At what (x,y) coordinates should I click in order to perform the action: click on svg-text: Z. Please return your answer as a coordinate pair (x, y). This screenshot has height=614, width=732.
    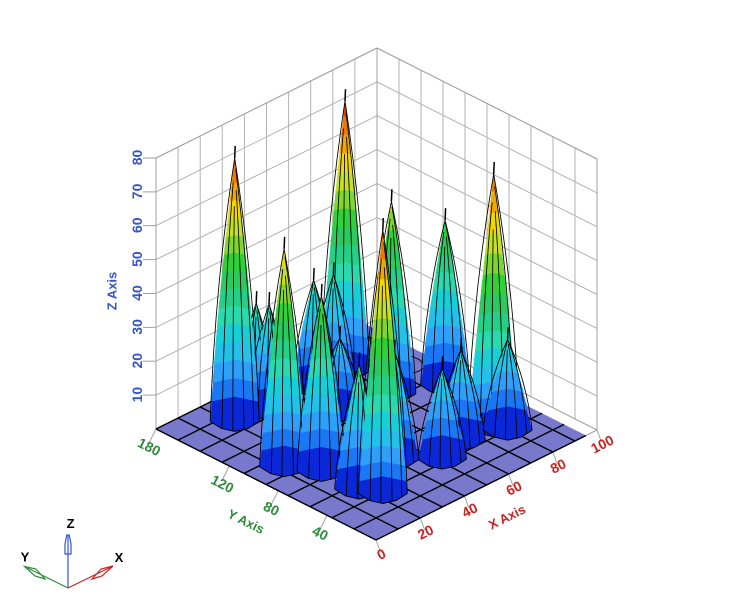
    Looking at the image, I should click on (71, 523).